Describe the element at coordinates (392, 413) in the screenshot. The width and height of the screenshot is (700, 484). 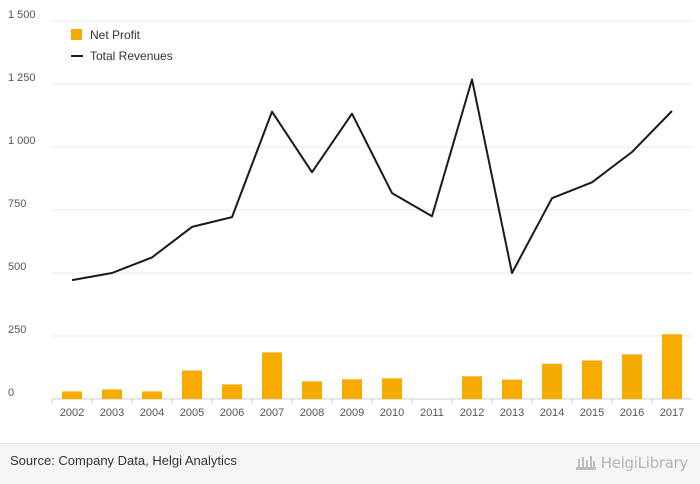
I see `x-tick-label-2010: 2010` at that location.